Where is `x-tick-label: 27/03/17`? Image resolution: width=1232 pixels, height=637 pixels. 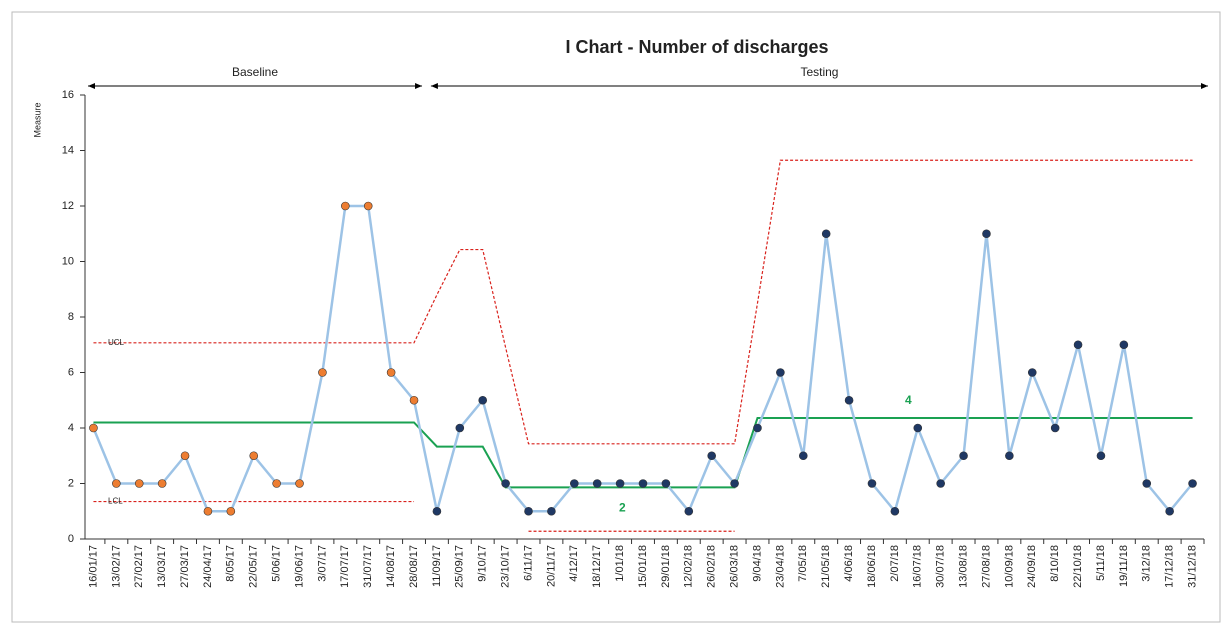
x-tick-label: 27/03/17 is located at coordinates (185, 566).